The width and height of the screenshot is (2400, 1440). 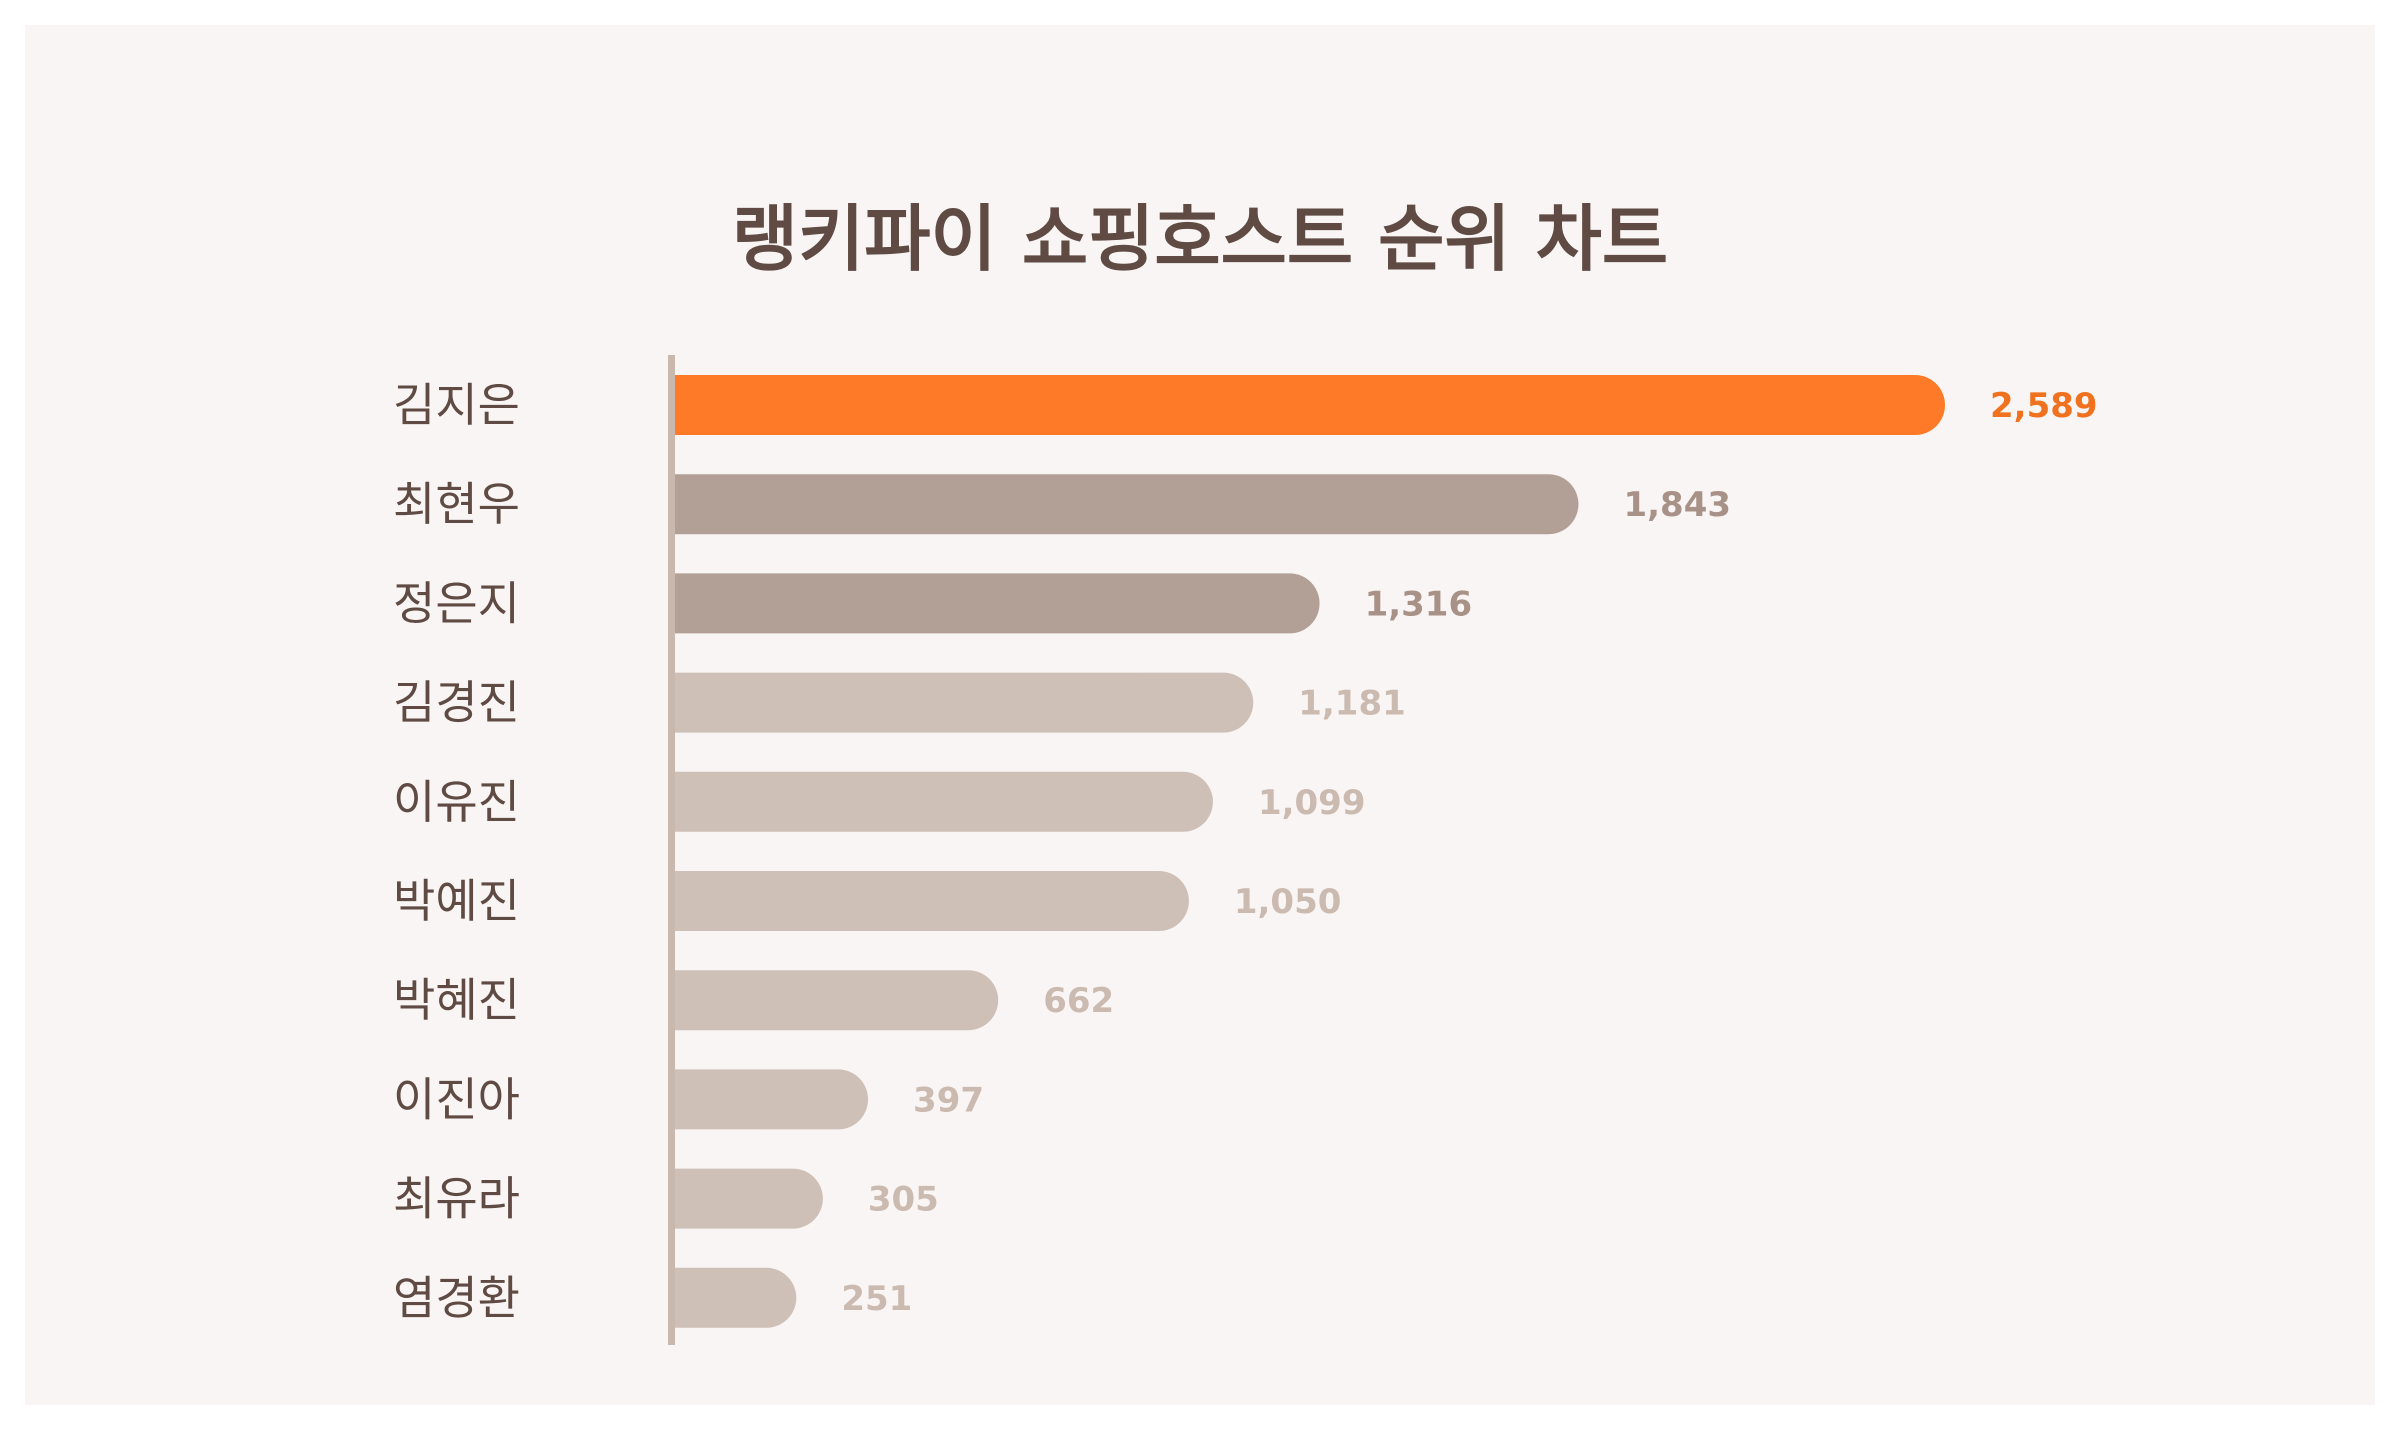 I want to click on chart-title: 랭키파이 쇼핑호스트 순위 차트, so click(x=1200, y=239).